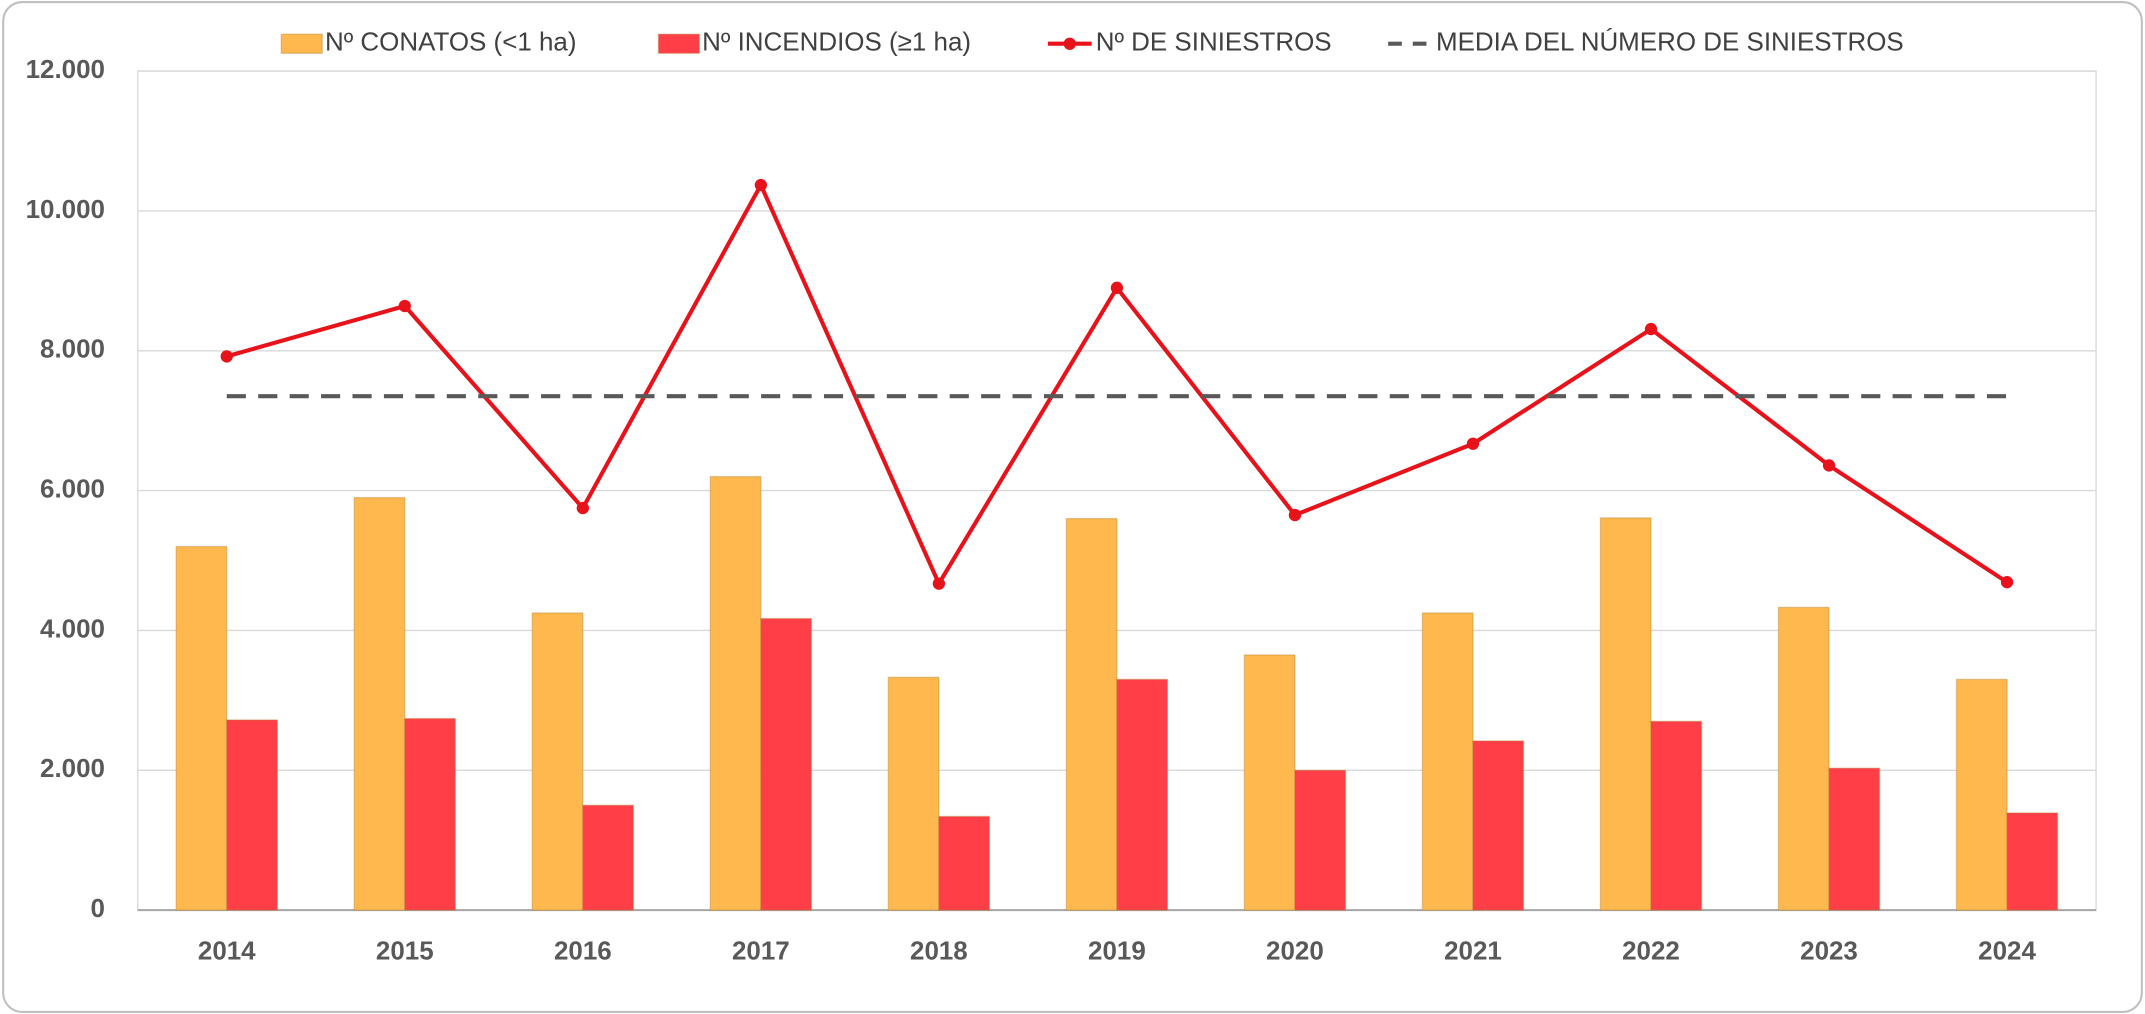  I want to click on y-tick-label: 4.000, so click(72, 628).